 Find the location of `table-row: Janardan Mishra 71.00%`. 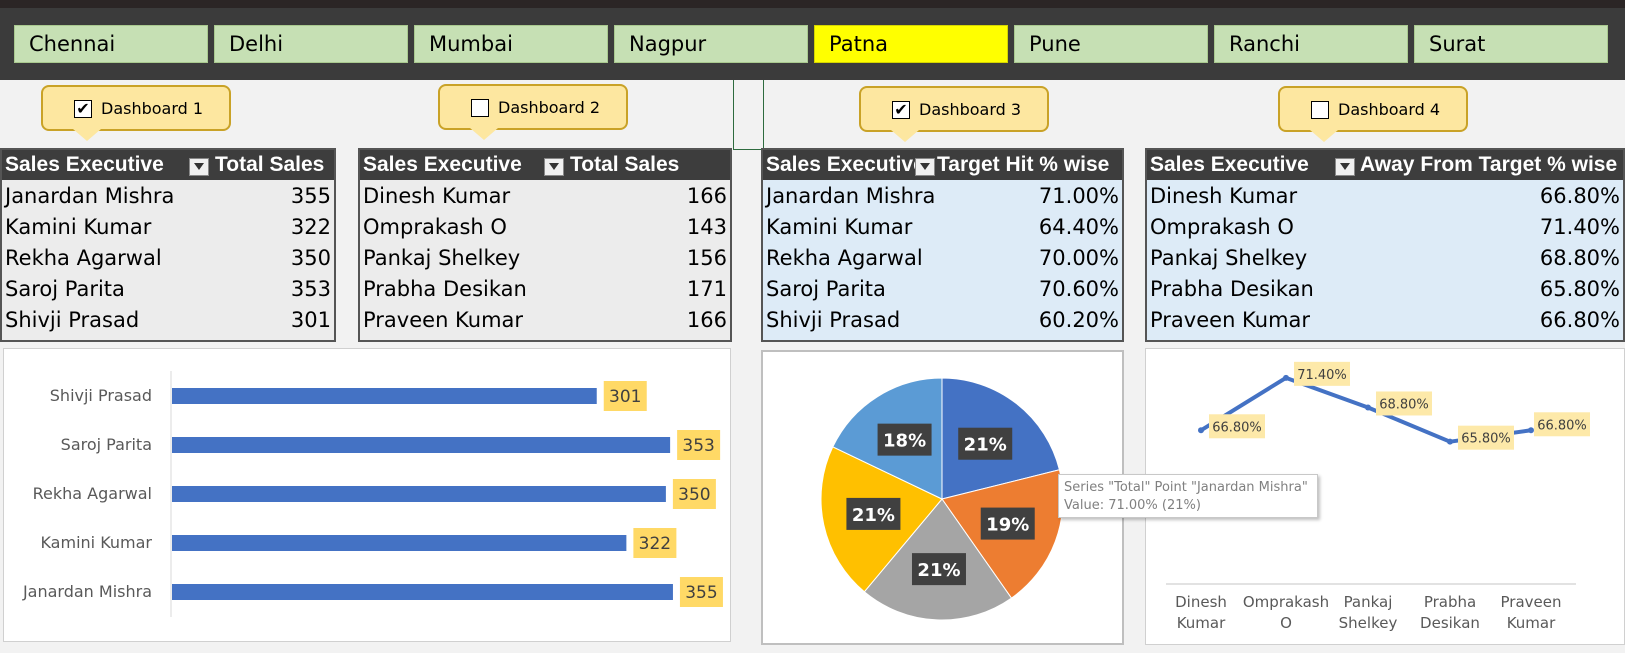

table-row: Janardan Mishra 71.00% is located at coordinates (942, 195).